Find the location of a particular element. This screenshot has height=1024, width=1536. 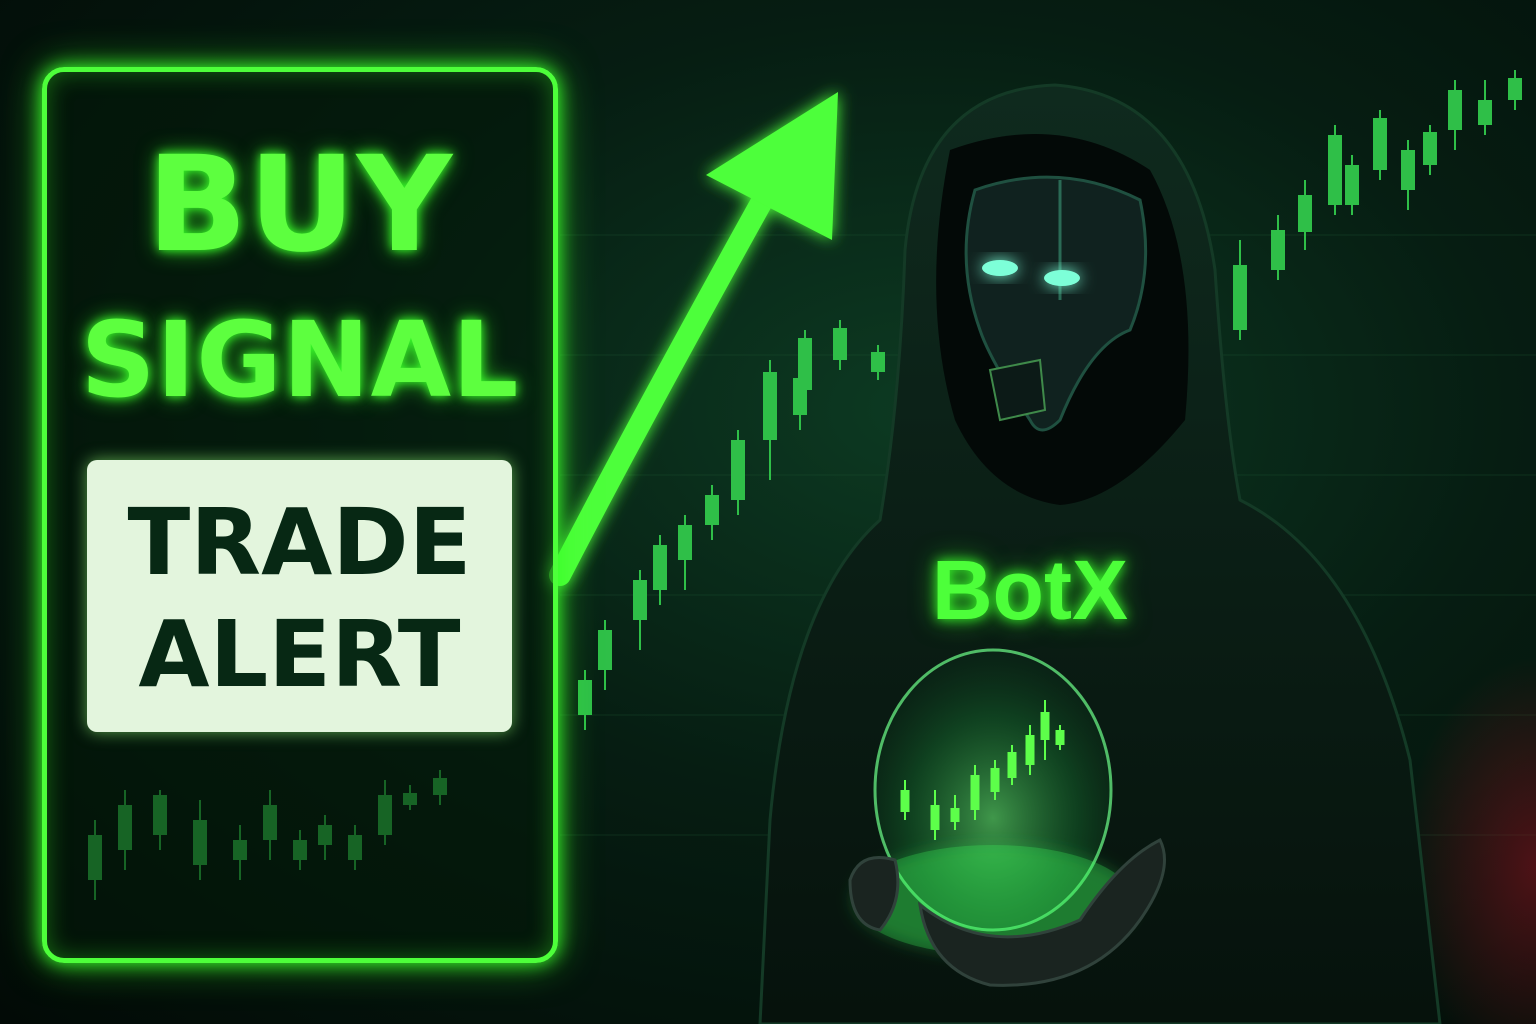

alert-text-alert: ALERT is located at coordinates (299, 654).